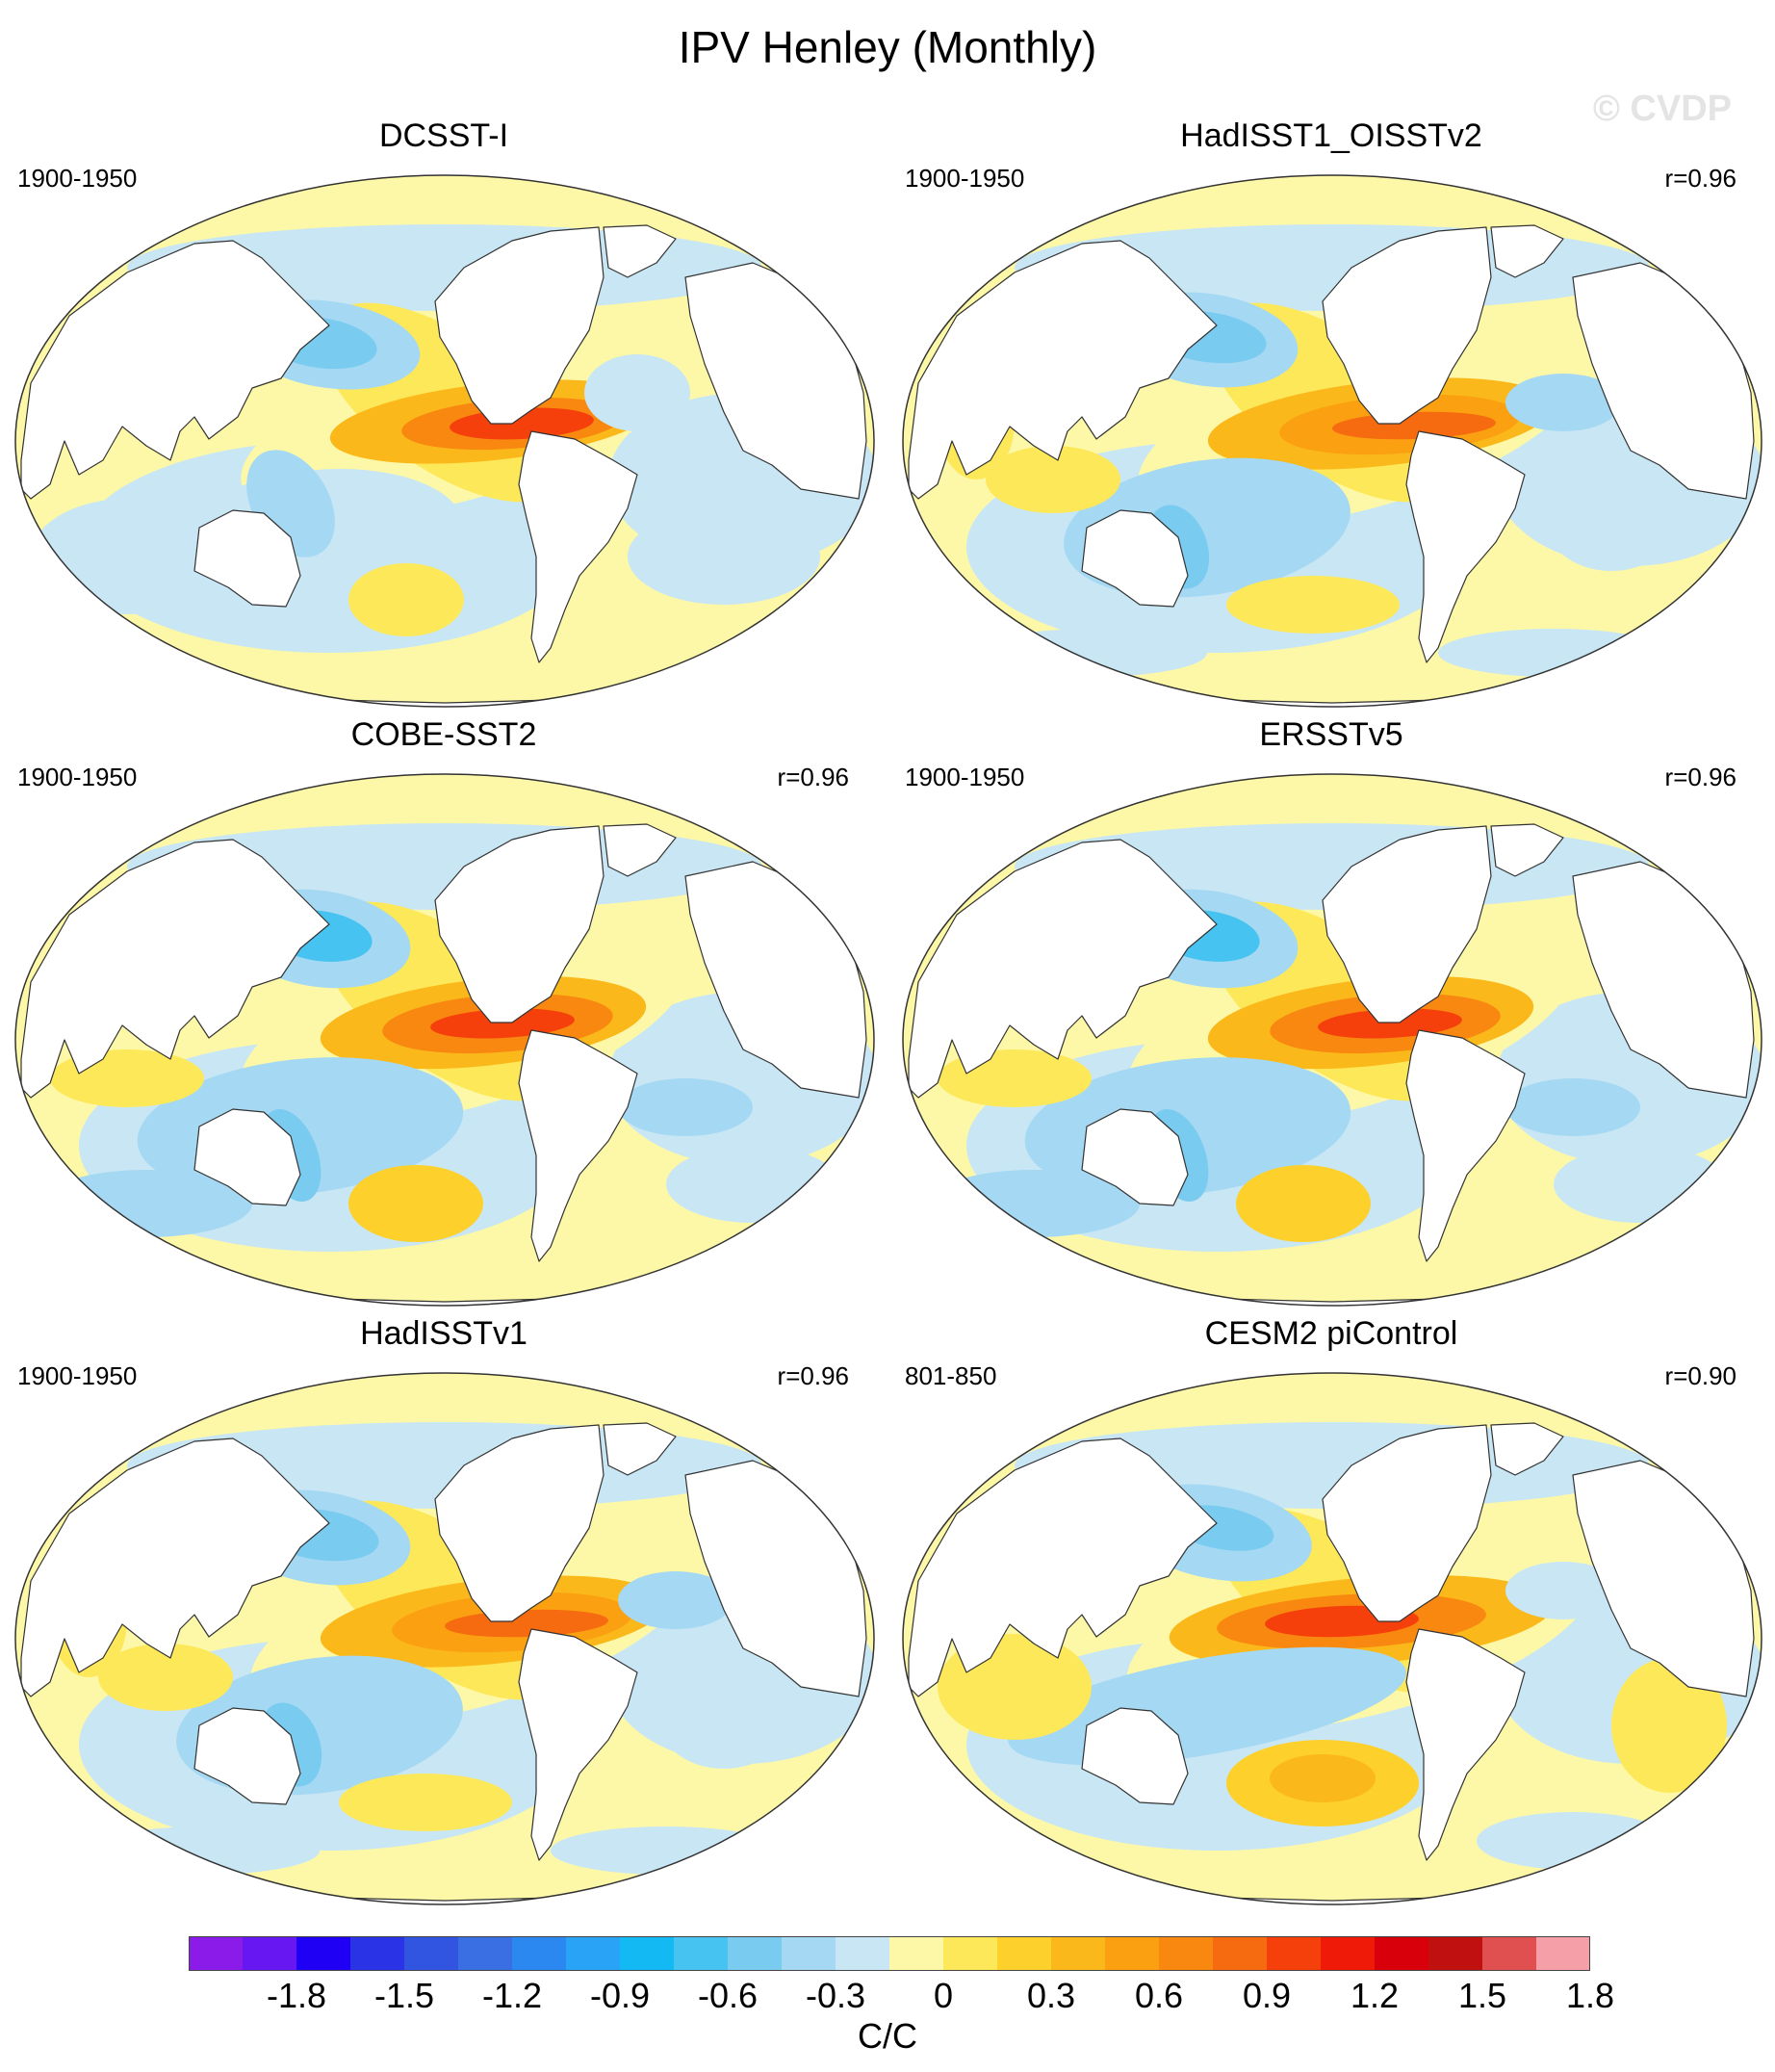 The image size is (1775, 2072). Describe the element at coordinates (1482, 1995) in the screenshot. I see `colorbar-tick-label: 1.5` at that location.